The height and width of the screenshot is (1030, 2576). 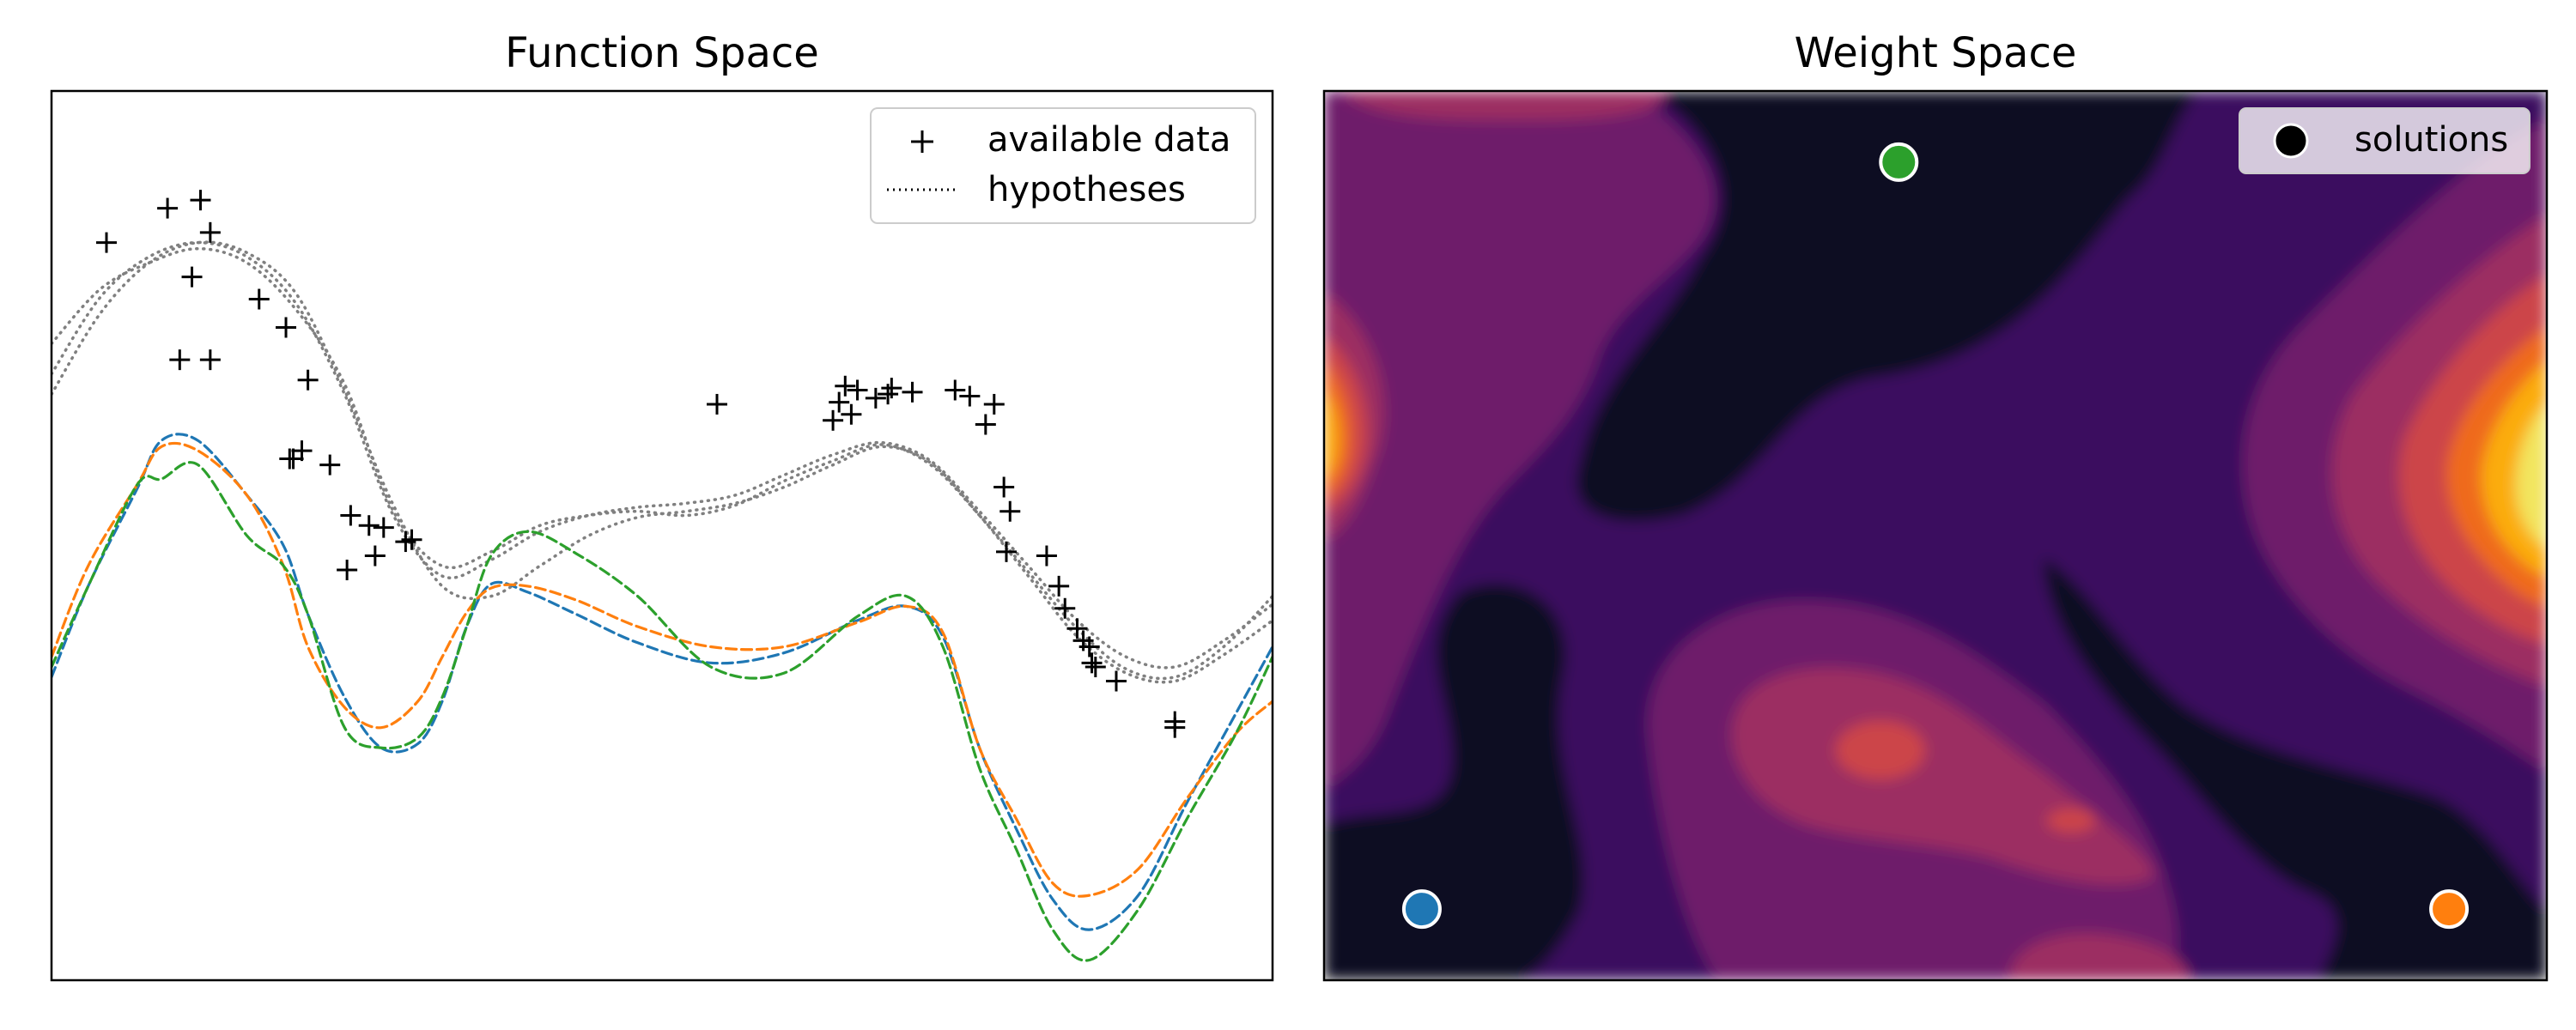 What do you see at coordinates (2291, 141) in the screenshot?
I see `legend-marker-circle` at bounding box center [2291, 141].